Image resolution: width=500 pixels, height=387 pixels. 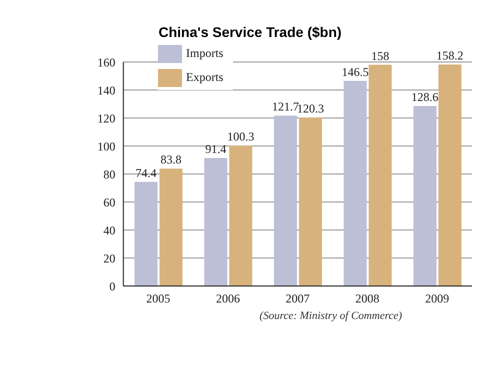 I want to click on y-tick-label: 100, so click(x=106, y=146).